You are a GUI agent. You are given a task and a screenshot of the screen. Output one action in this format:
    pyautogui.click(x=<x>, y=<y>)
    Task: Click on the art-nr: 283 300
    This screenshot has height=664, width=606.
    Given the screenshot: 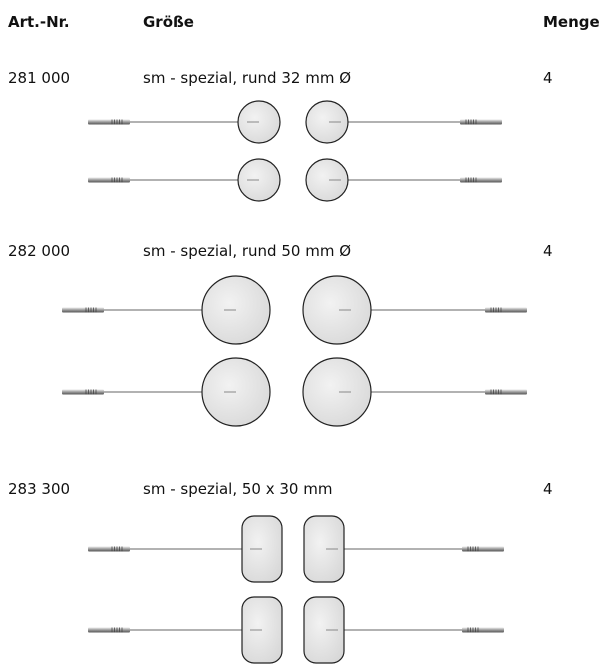 What is the action you would take?
    pyautogui.click(x=39, y=489)
    